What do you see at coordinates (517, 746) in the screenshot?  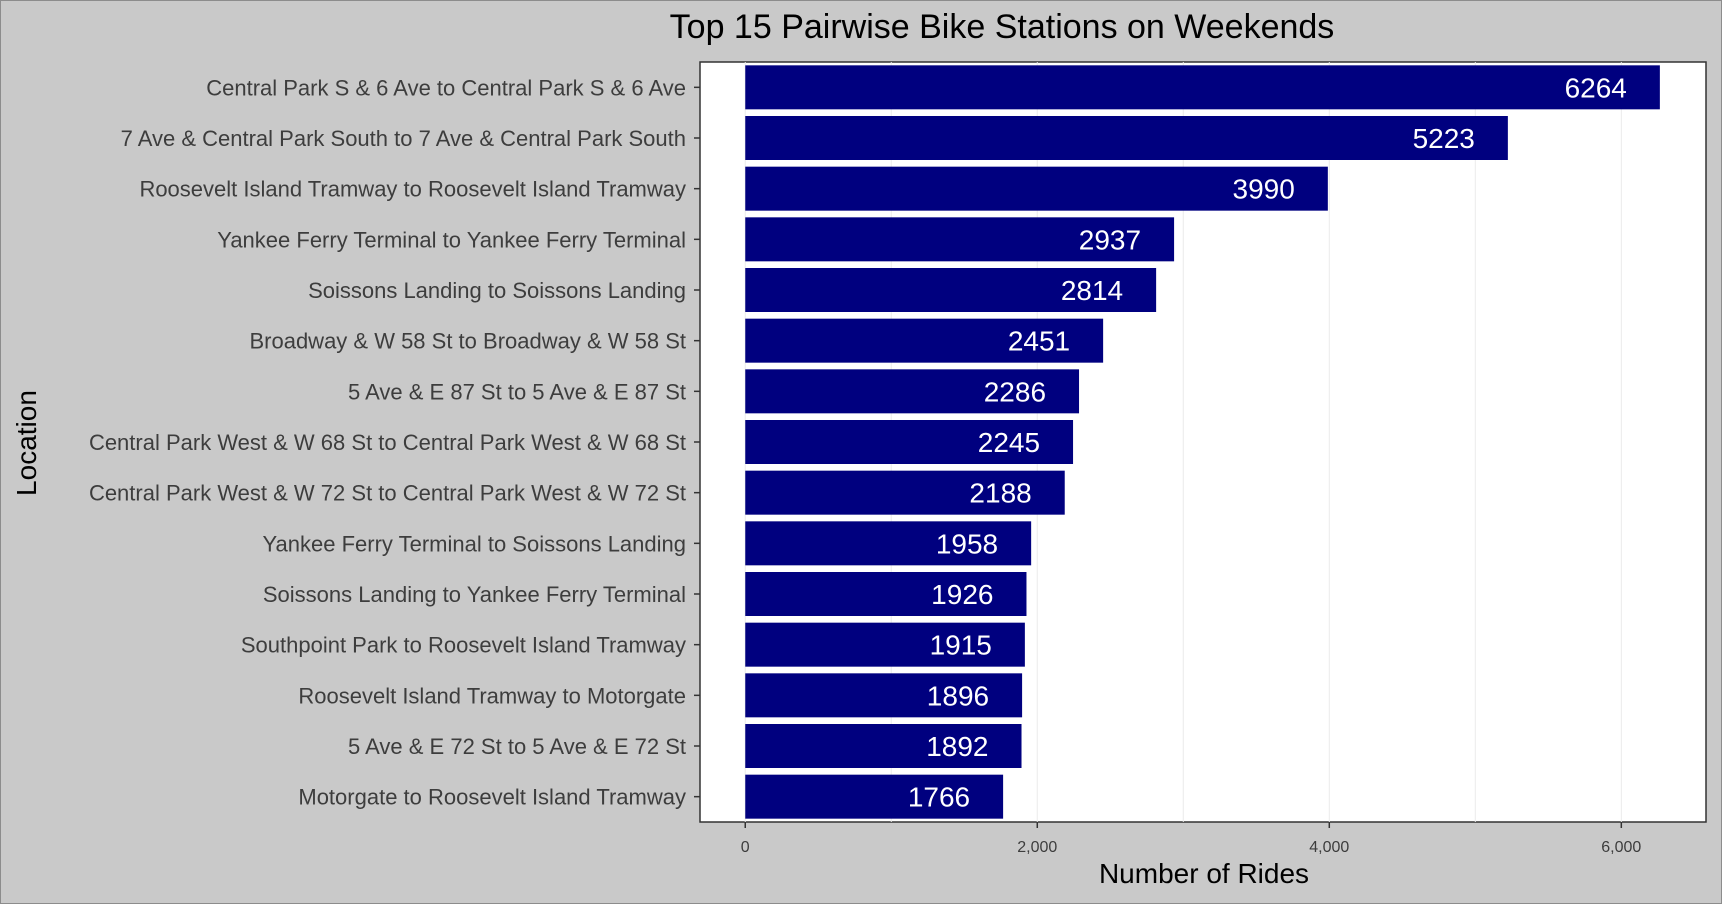 I see `y-tick-label: 5 Ave & E 72 St to 5 Ave & E 72 St` at bounding box center [517, 746].